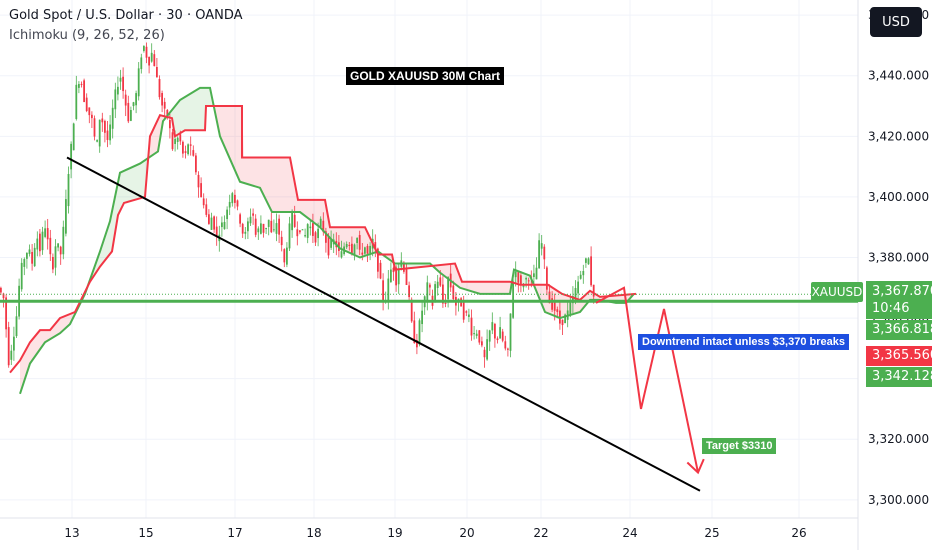 This screenshot has width=932, height=550. Describe the element at coordinates (902, 291) in the screenshot. I see `last-price-value: 3,367.870` at that location.